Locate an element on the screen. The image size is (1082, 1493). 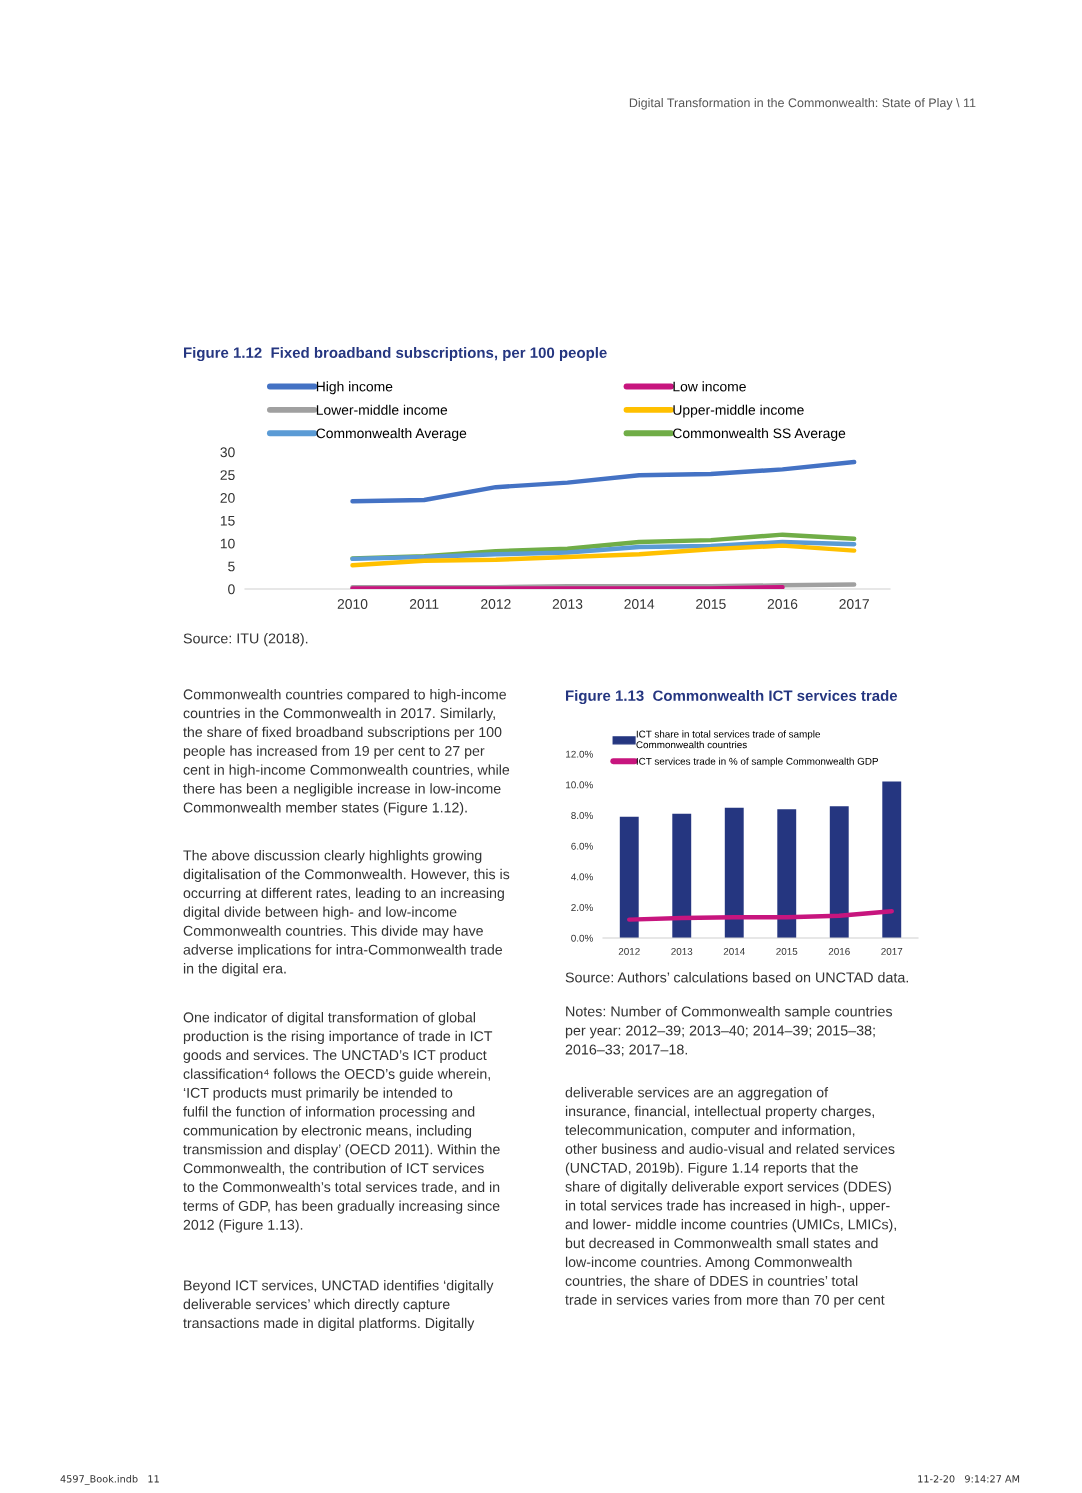
text: deliverable services are an aggregation of insurance, financial, intellectual property charges, telecommunication, computer and information, other business and audio-visual and related services (UNCTAD, 2019b). Figure 1.14 reports that the share of digitally deliverable export services (DDES) in total services trade has increased in high-, upper- and lower- middle income countries (UMICs, LMICs), but decreased in Commonwealth small states and low-income countries. Among Commonwealth countries, the share of DDES in countries’ total trade in services varies from more than 70 per cent is located at coordinates (730, 1197).